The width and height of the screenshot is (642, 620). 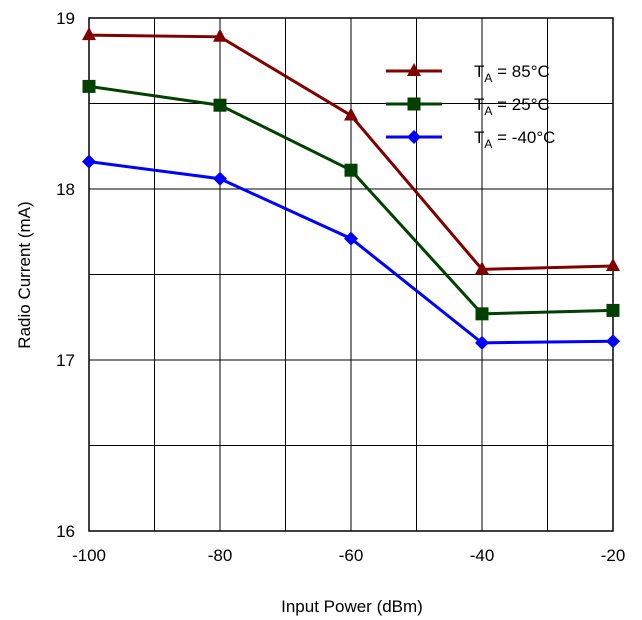 I want to click on legend-label: TA = 85°C, so click(x=512, y=73).